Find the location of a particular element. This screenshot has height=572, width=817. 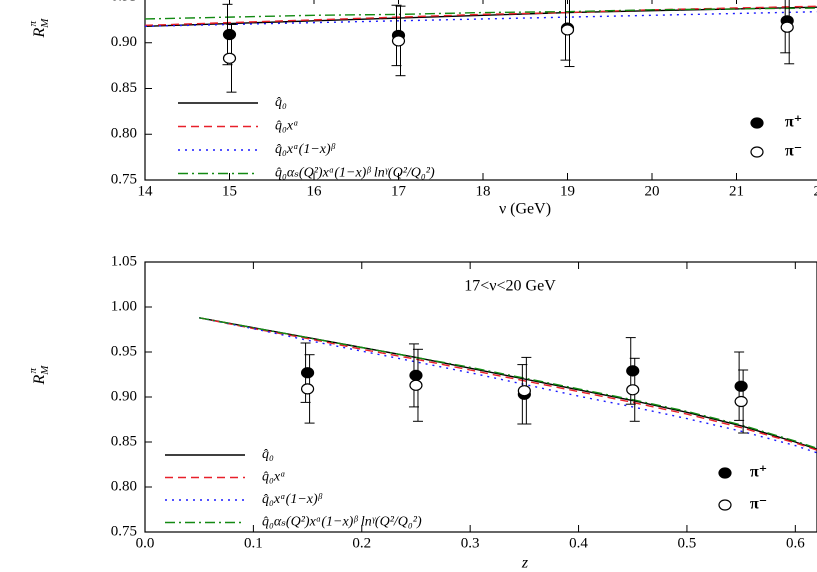

x-tick-label: 0.6 is located at coordinates (795, 543).